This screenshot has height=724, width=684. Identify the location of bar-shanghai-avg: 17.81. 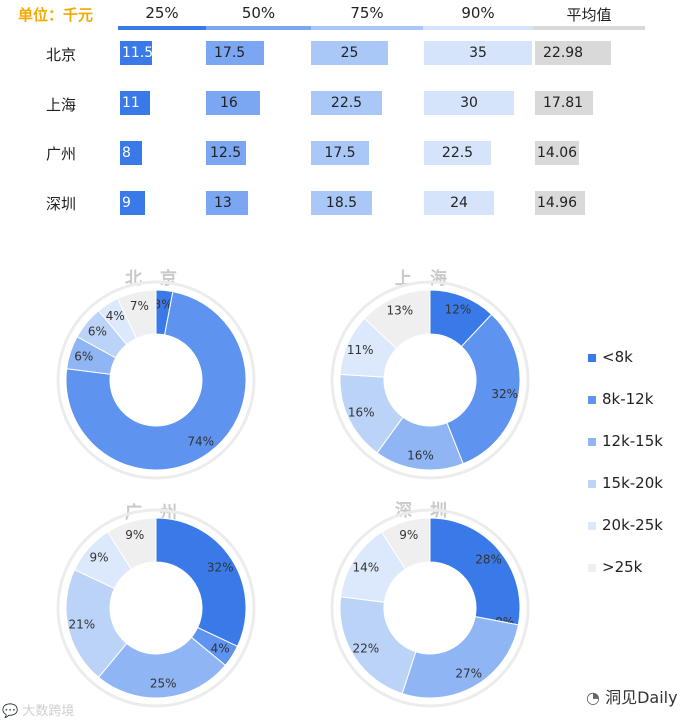
(564, 103).